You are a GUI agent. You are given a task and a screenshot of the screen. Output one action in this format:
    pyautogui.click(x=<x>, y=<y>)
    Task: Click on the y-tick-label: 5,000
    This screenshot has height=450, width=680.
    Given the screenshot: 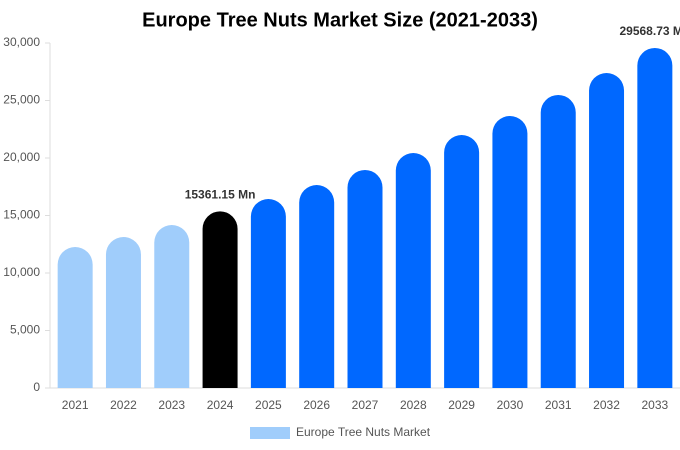 What is the action you would take?
    pyautogui.click(x=25, y=330)
    